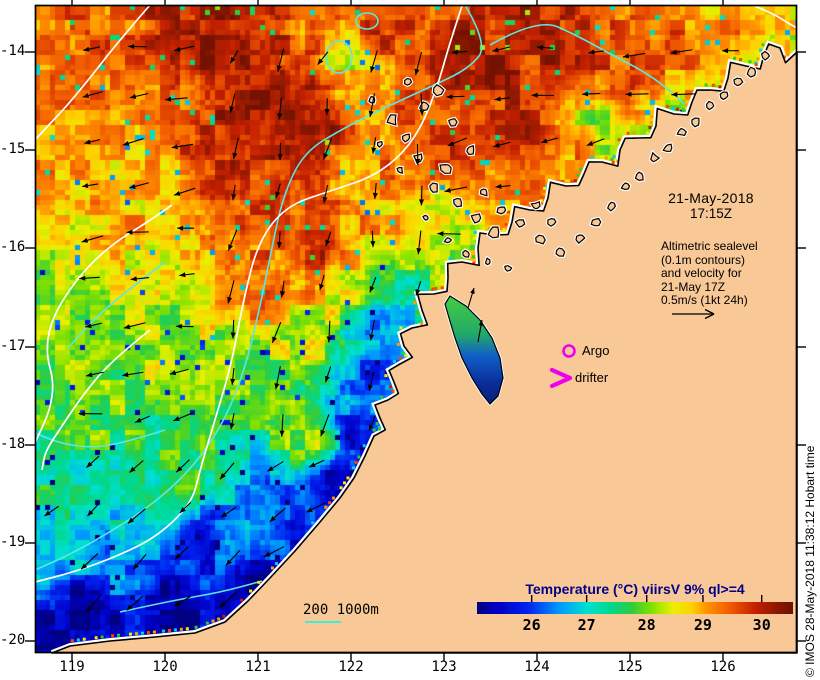  What do you see at coordinates (635, 589) in the screenshot?
I see `colorbar-title: Temperature (°C) viirsV 9% ql>=4` at bounding box center [635, 589].